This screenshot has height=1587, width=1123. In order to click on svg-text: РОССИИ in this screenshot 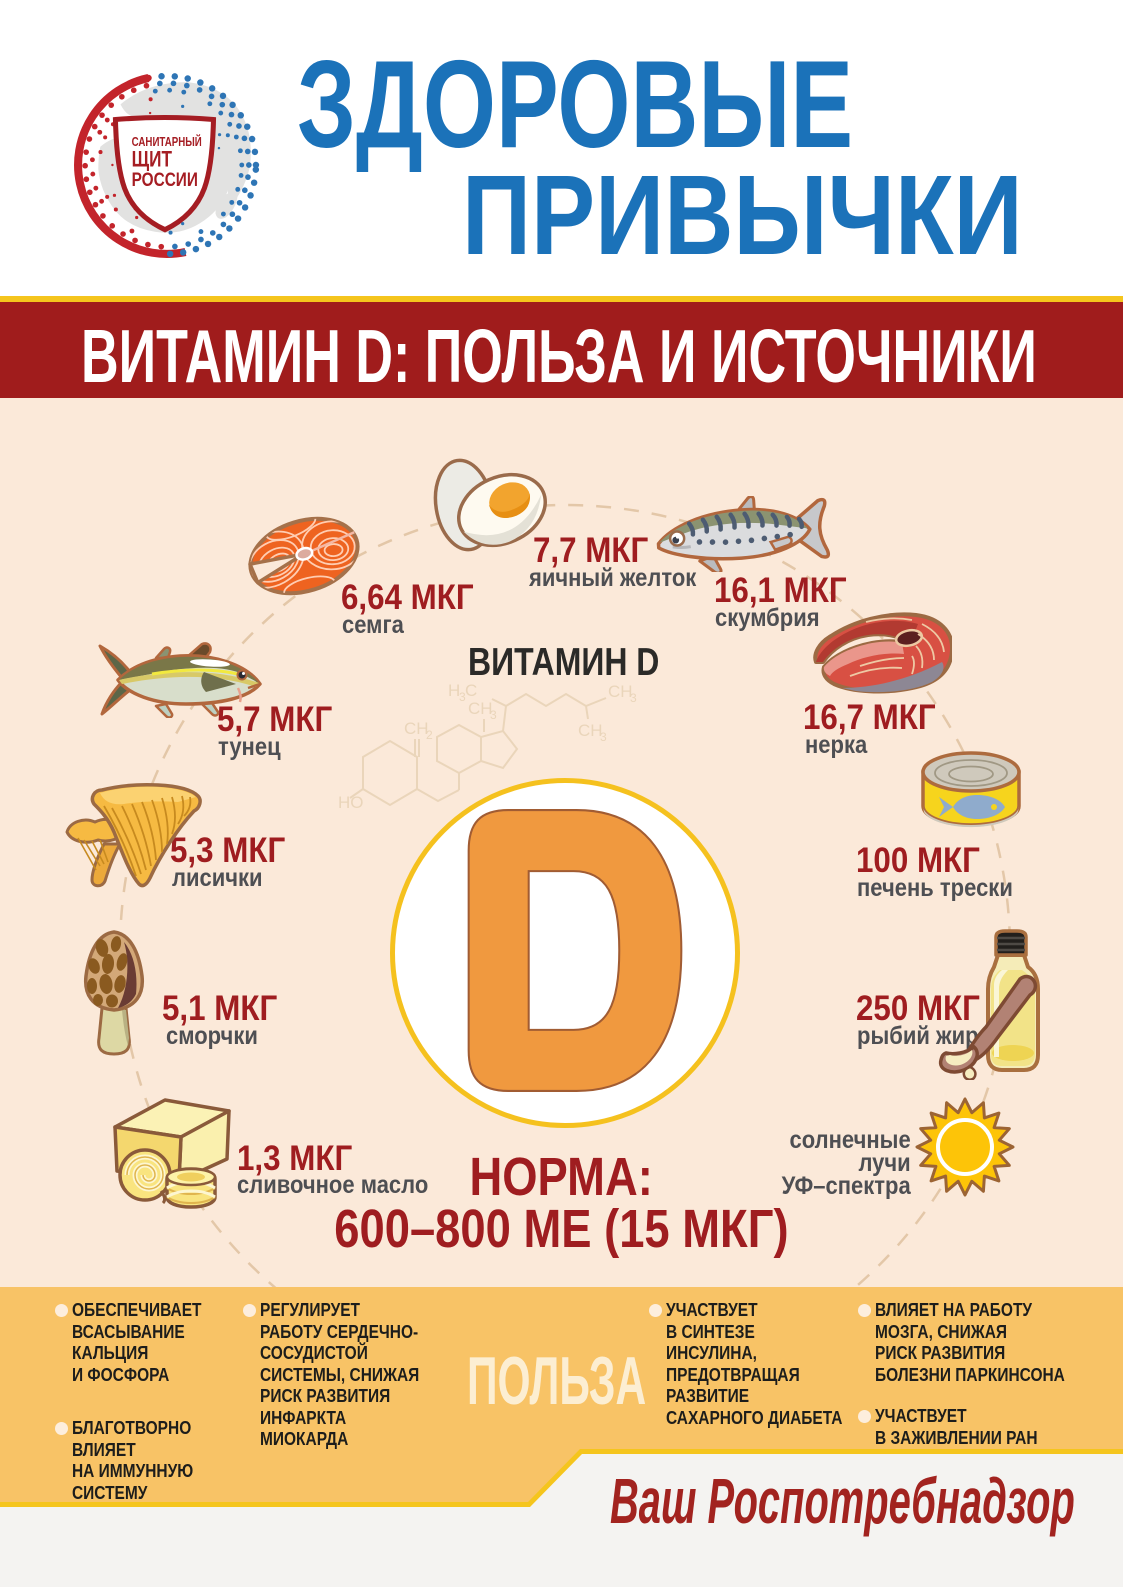, I will do `click(165, 179)`.